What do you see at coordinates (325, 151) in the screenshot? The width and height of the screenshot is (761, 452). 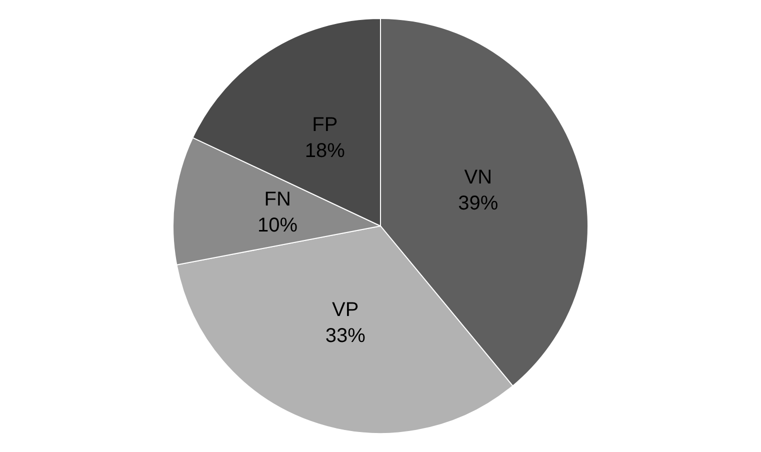 I see `data-label: 18%` at bounding box center [325, 151].